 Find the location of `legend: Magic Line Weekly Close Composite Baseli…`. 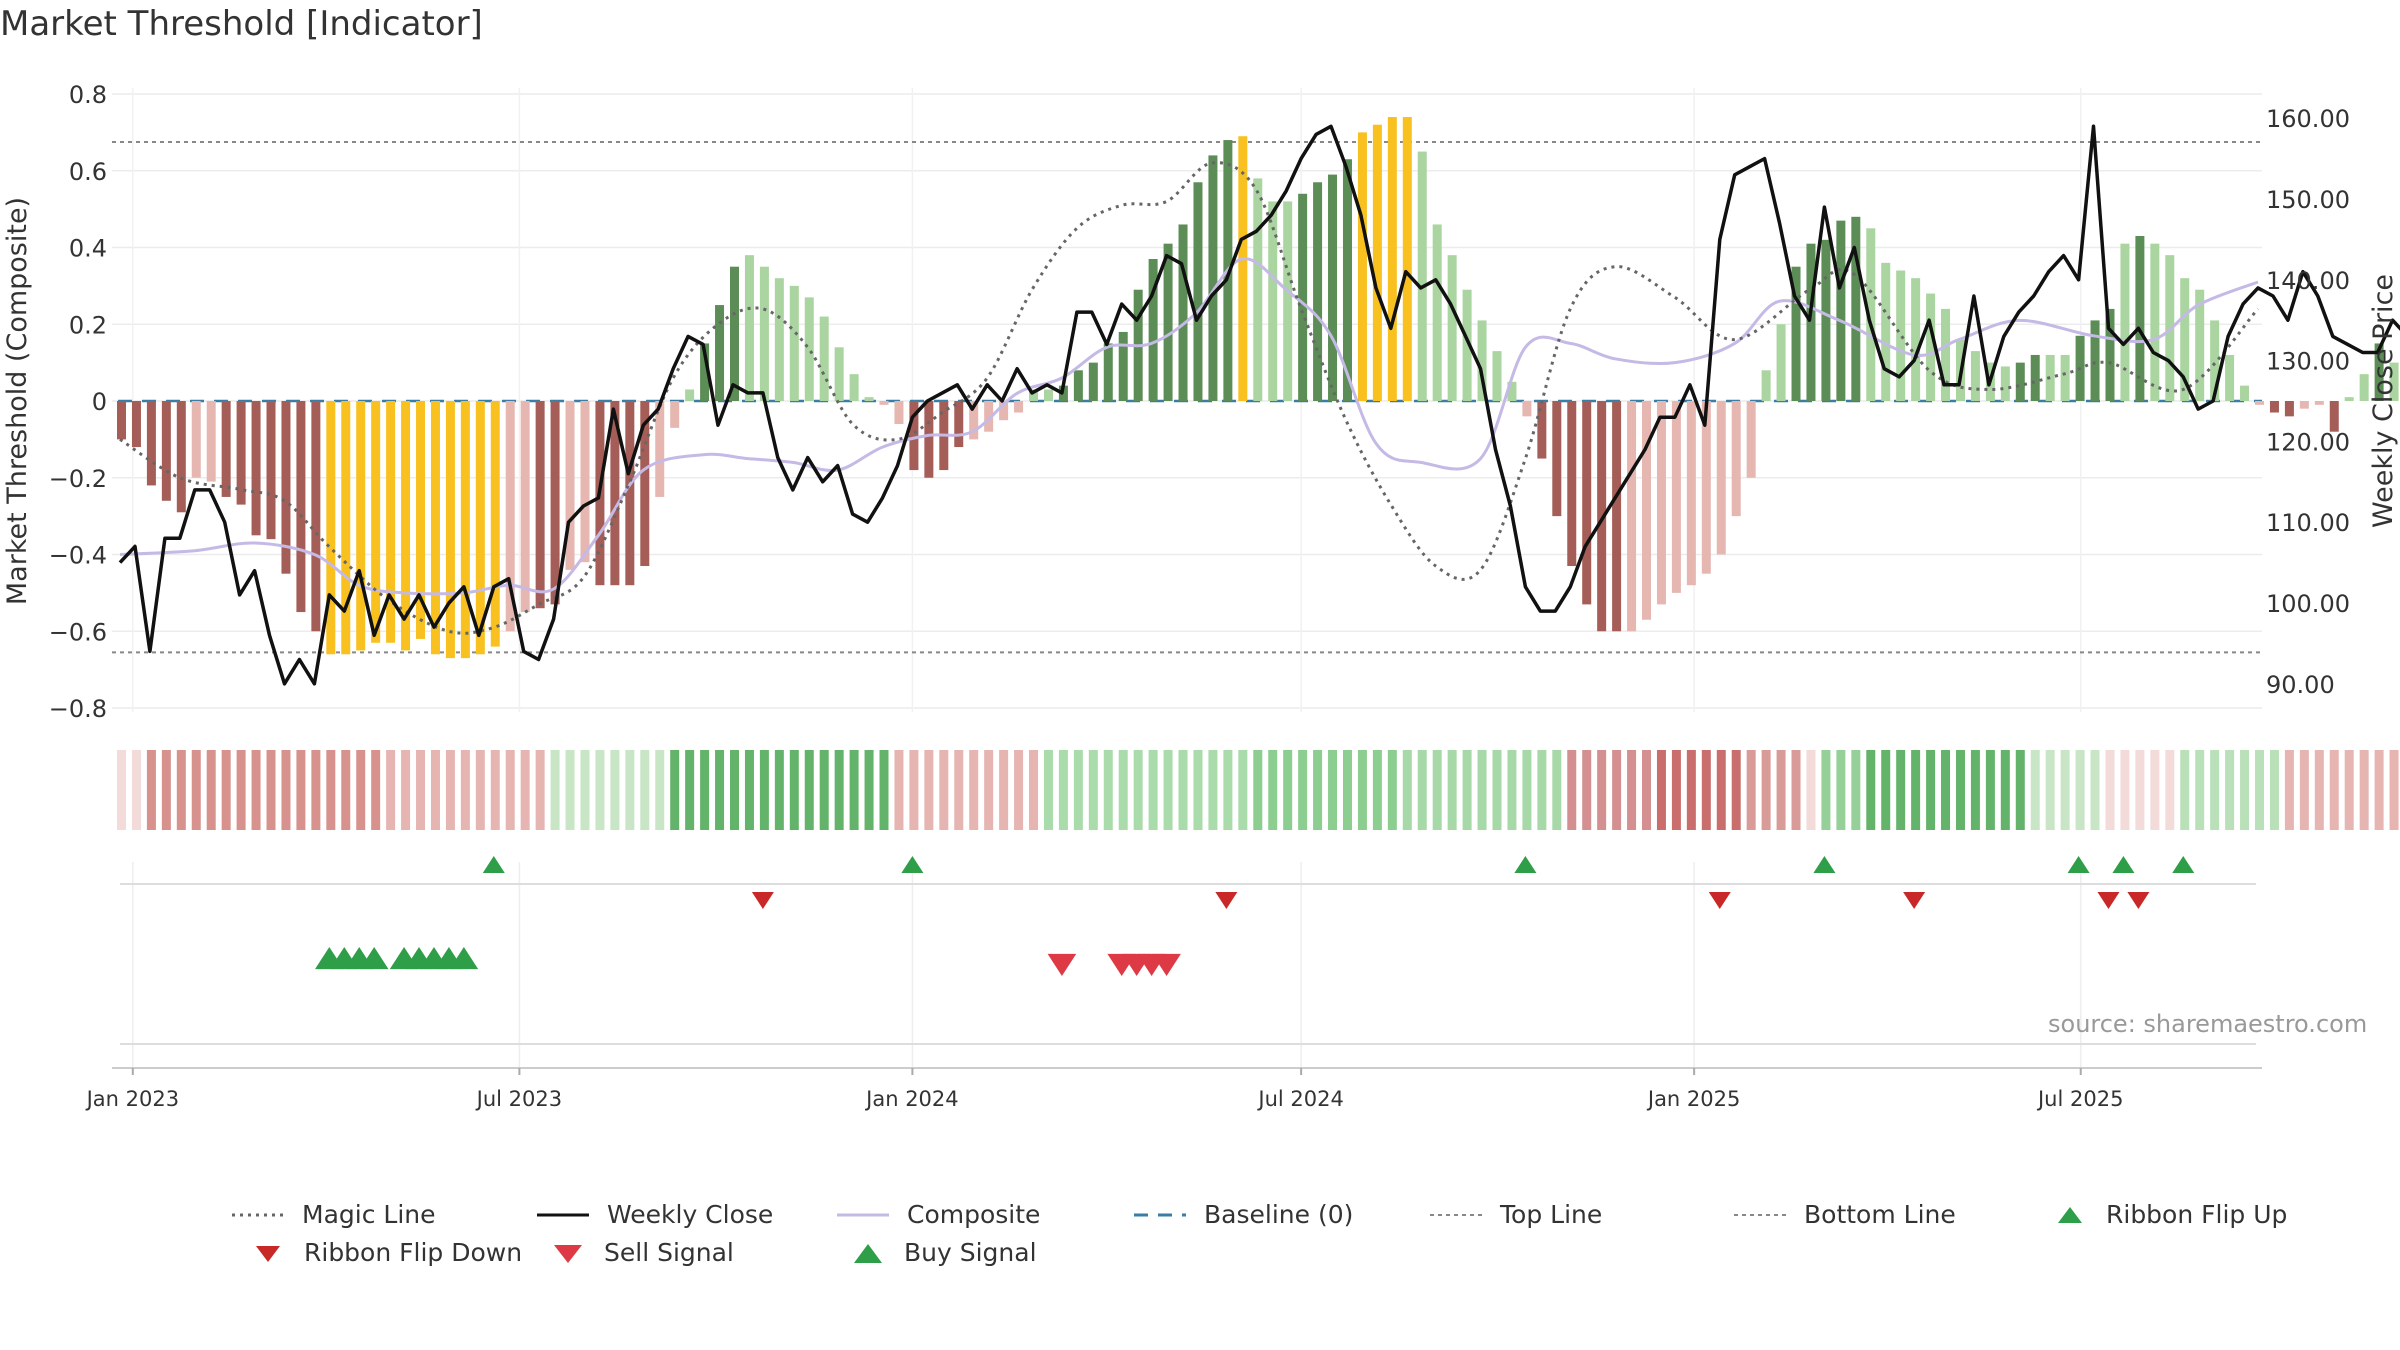

legend: Magic Line Weekly Close Composite Baseli… is located at coordinates (1315, 1240).